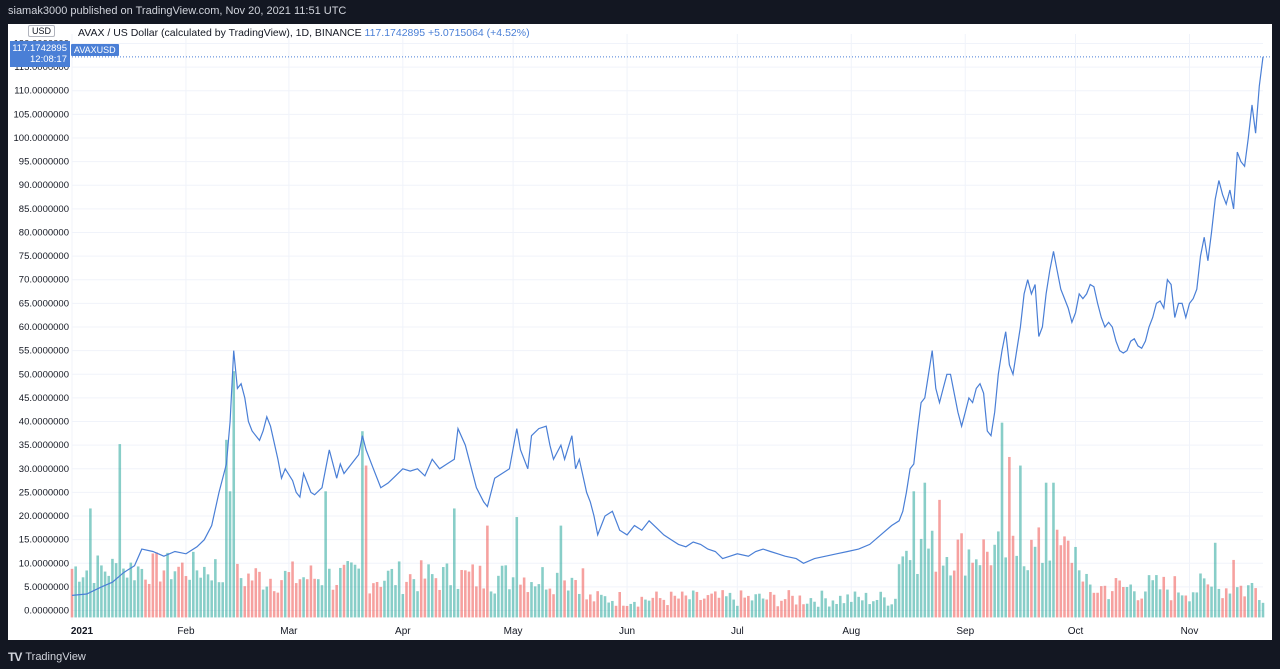 This screenshot has height=669, width=1280. Describe the element at coordinates (44, 256) in the screenshot. I see `y-tick-label: 75.0000000` at that location.